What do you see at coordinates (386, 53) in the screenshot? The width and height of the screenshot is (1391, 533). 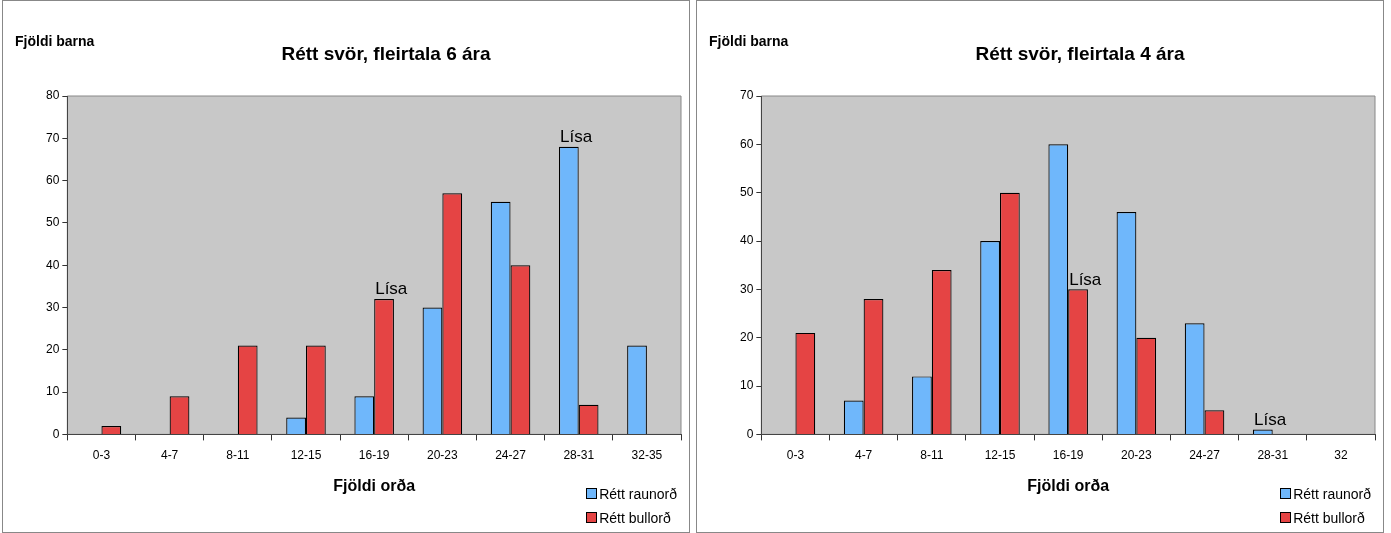 I see `chart-title: Rétt svör, fleirtala 6 ára` at bounding box center [386, 53].